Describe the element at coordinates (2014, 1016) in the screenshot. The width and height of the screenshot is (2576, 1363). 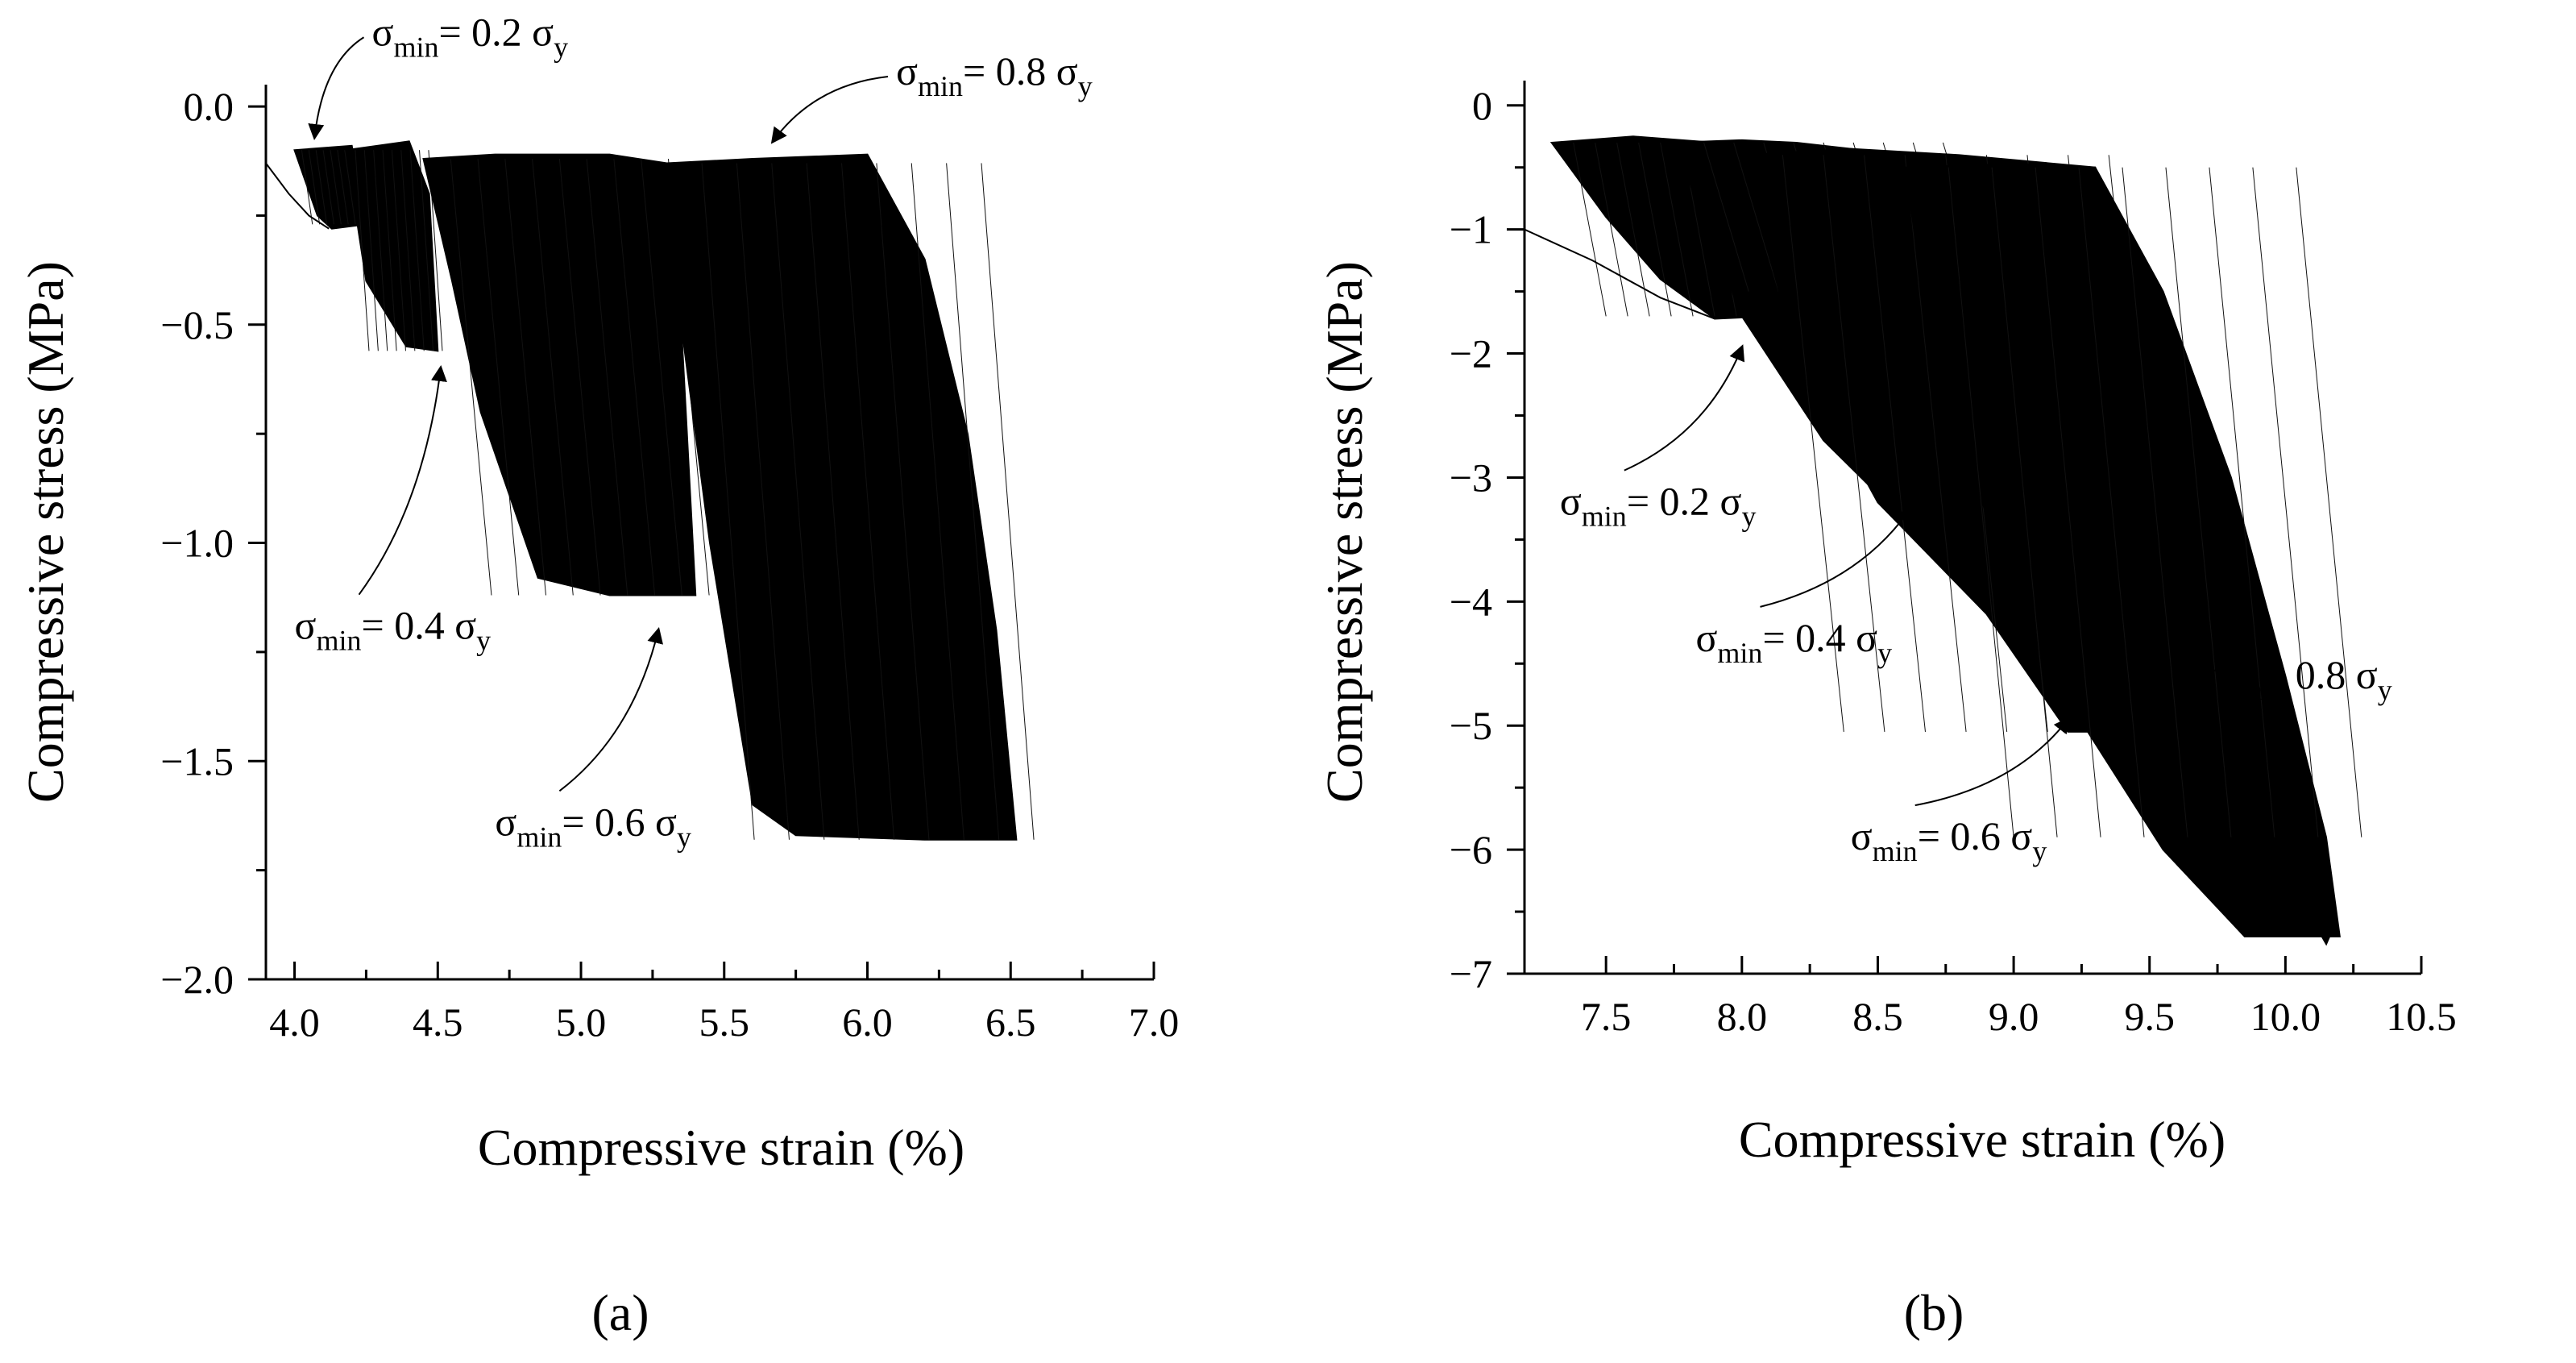
I see `x-tick-label: 9.0` at that location.